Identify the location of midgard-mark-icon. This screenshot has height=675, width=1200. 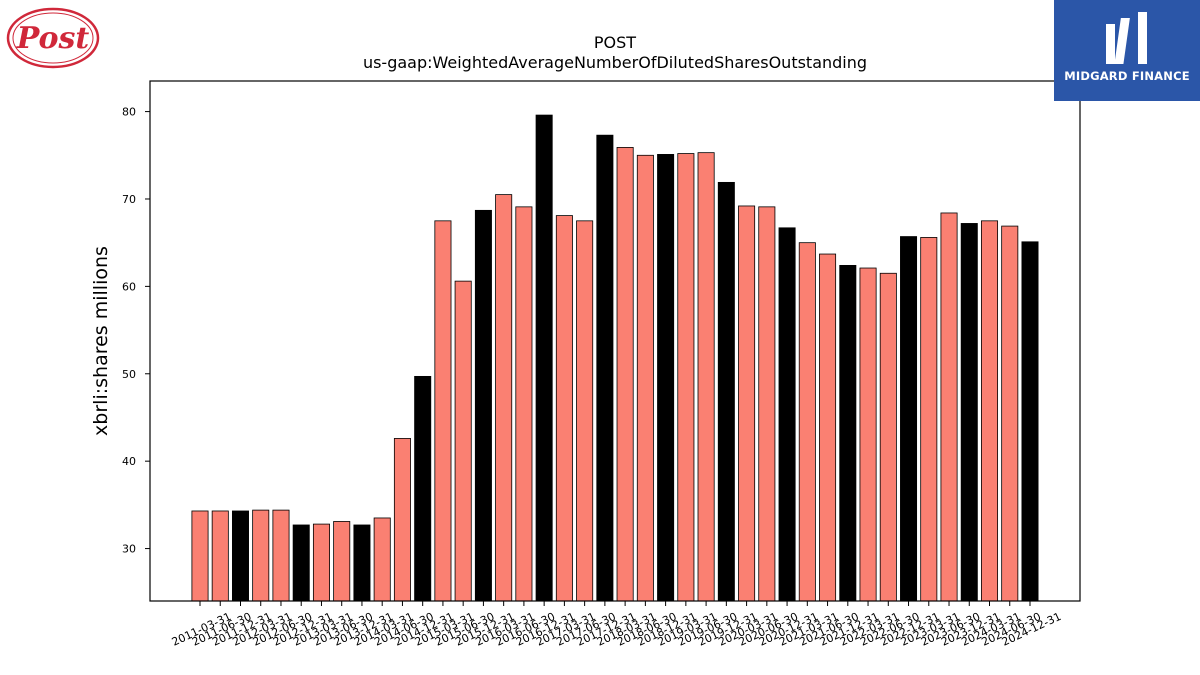
(1126, 38).